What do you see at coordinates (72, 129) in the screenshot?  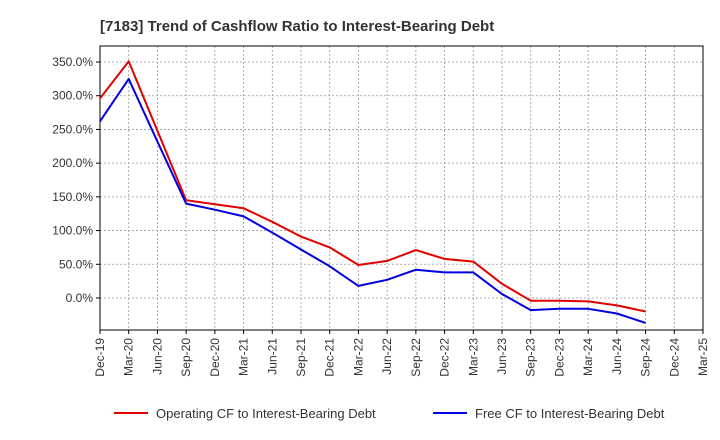 I see `y-tick-label: 250.0%` at bounding box center [72, 129].